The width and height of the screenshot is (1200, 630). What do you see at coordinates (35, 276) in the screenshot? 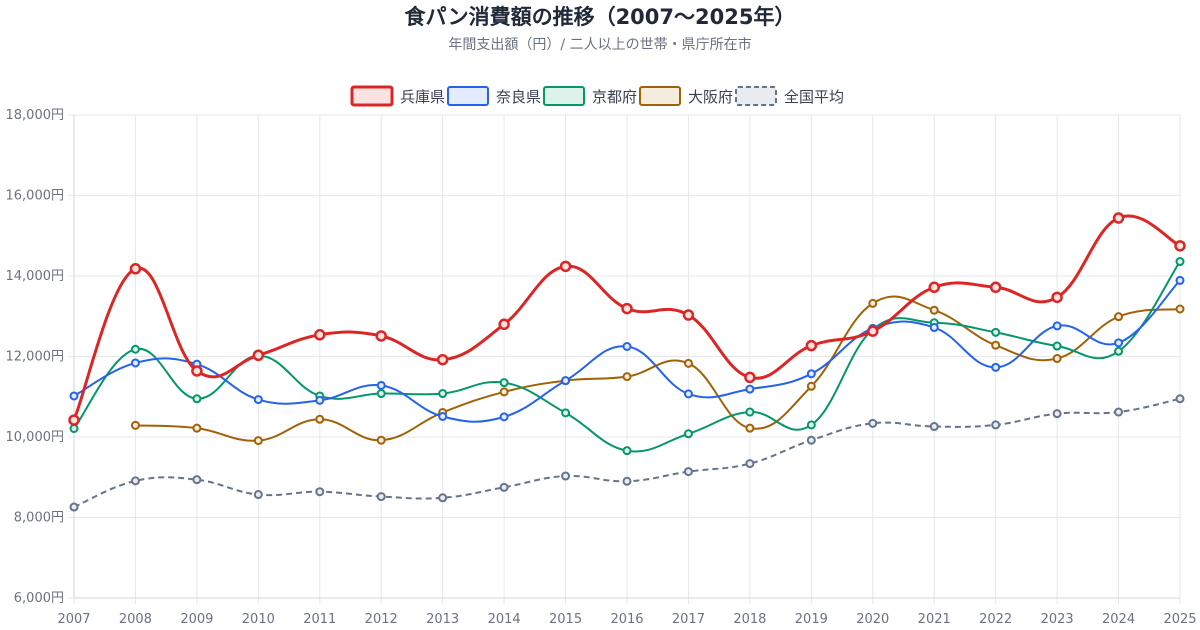
I see `y-tick-label: 14,000円` at bounding box center [35, 276].